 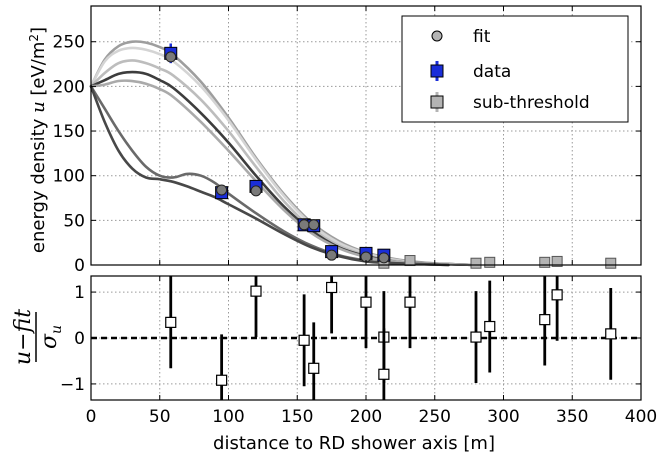 I want to click on legend-data-label: data, so click(x=492, y=72).